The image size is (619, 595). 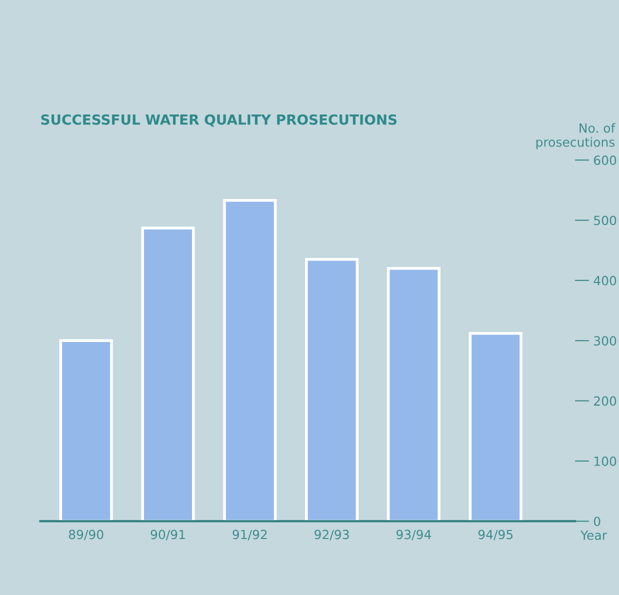 I want to click on chart-title: SUCCESSFUL WATER QUALITY PROSECUTIONS, so click(x=219, y=120).